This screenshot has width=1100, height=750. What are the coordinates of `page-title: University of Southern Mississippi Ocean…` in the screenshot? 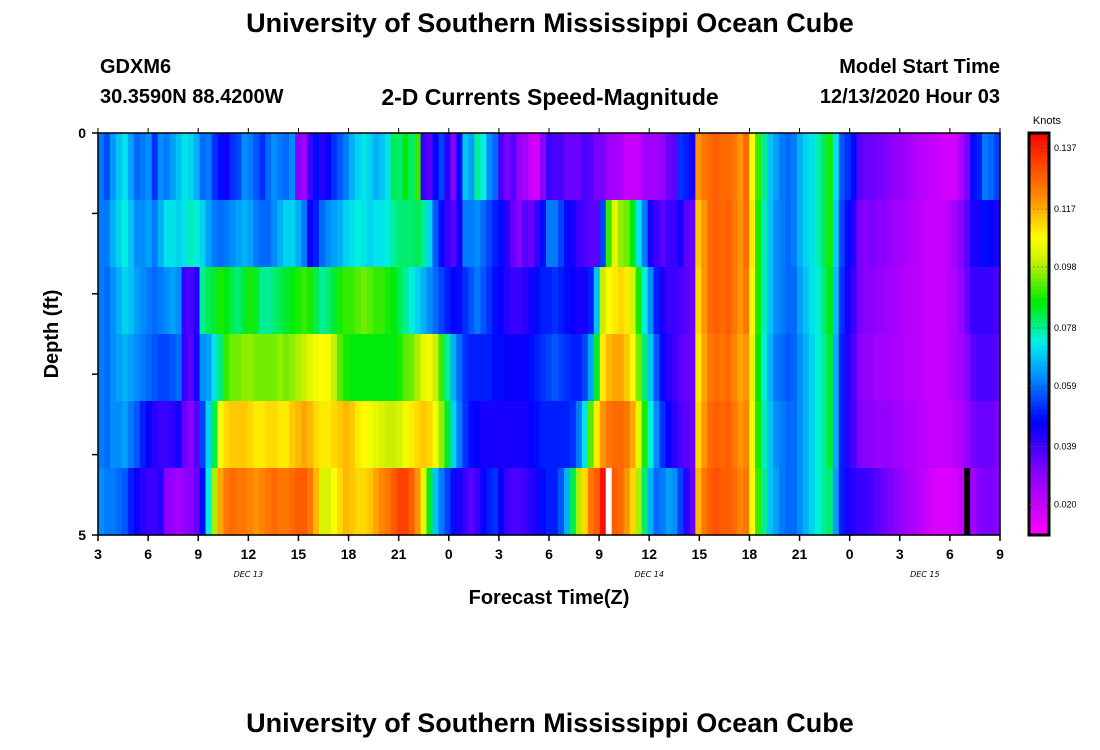 It's located at (550, 23).